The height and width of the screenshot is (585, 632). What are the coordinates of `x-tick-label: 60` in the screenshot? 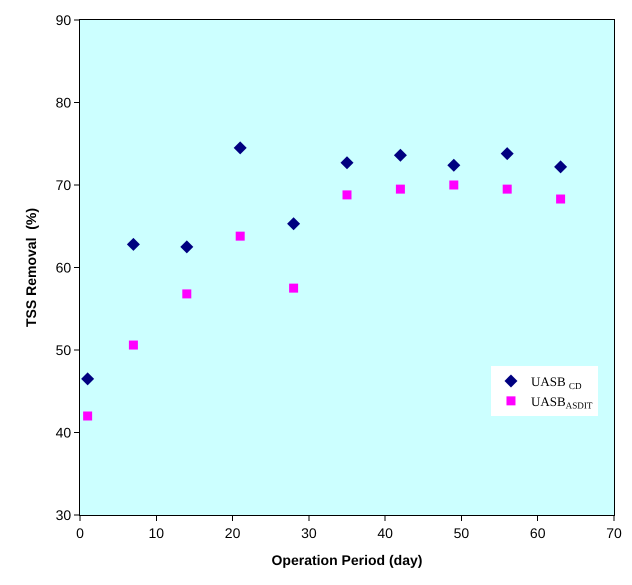 It's located at (538, 532).